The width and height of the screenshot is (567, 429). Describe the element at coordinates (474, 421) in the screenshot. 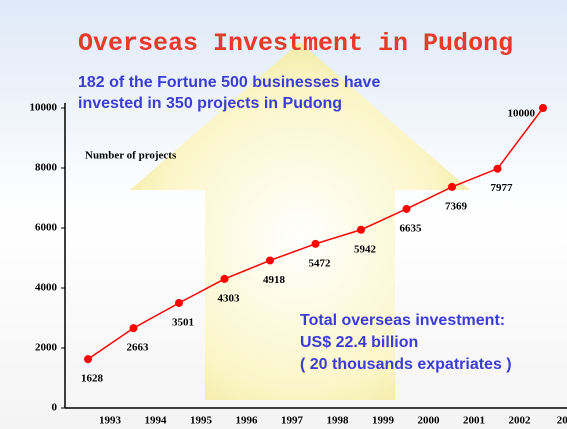

I see `x-tick-label: 2001` at that location.